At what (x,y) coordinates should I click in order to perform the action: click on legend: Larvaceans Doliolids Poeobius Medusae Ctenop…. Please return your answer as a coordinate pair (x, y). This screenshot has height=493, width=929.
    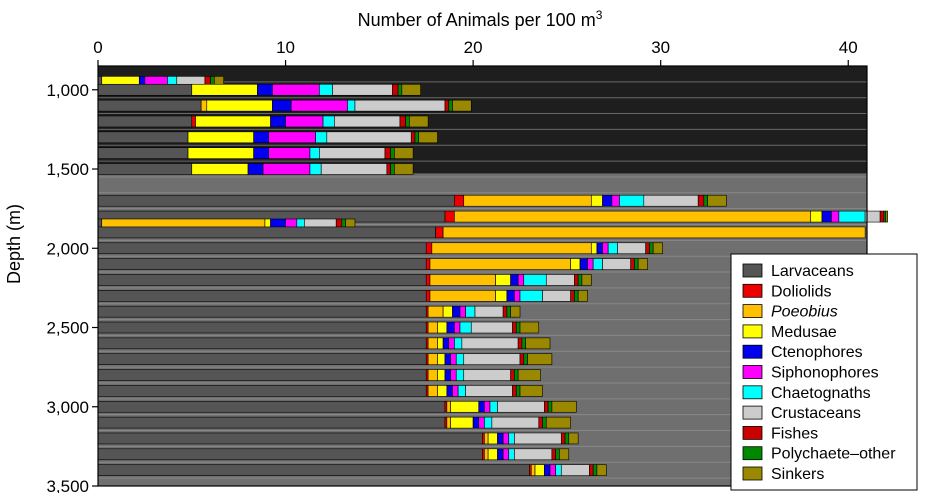
    Looking at the image, I should click on (824, 372).